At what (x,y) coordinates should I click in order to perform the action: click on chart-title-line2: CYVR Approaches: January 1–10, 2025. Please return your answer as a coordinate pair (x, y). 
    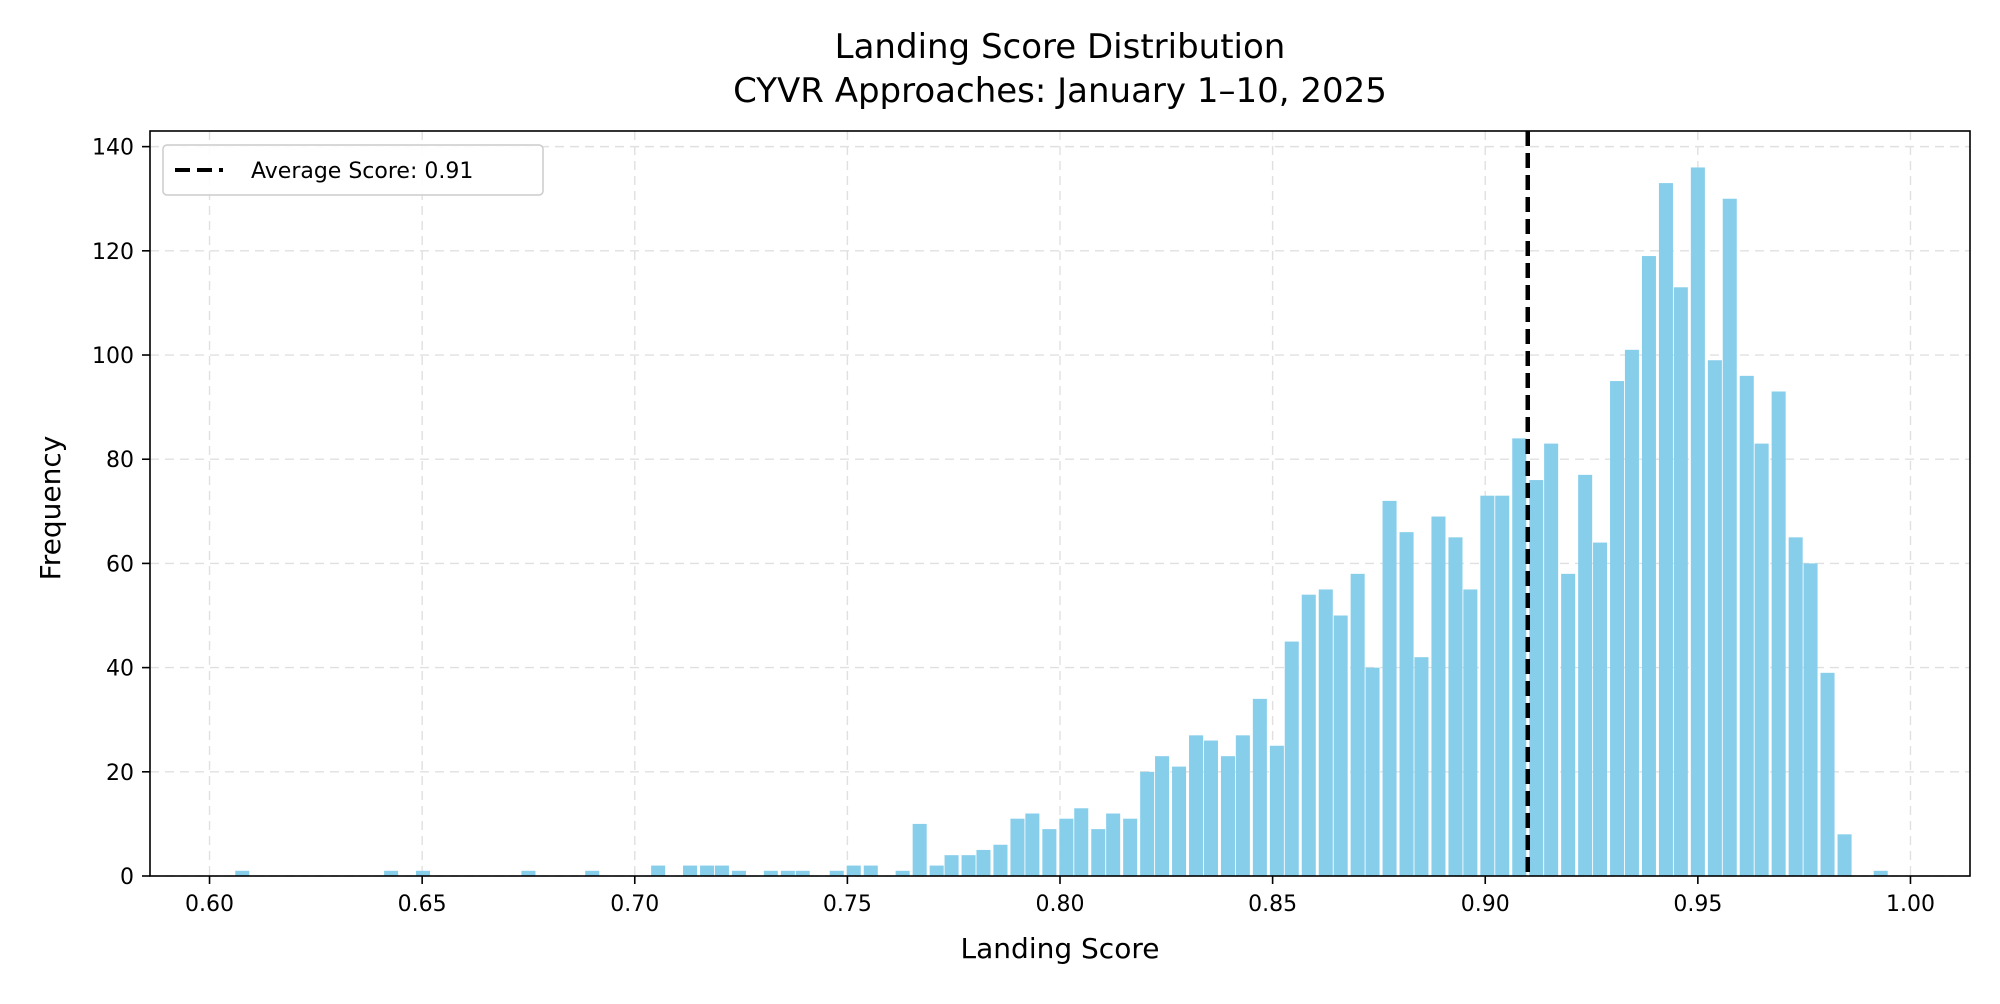
    Looking at the image, I should click on (1060, 91).